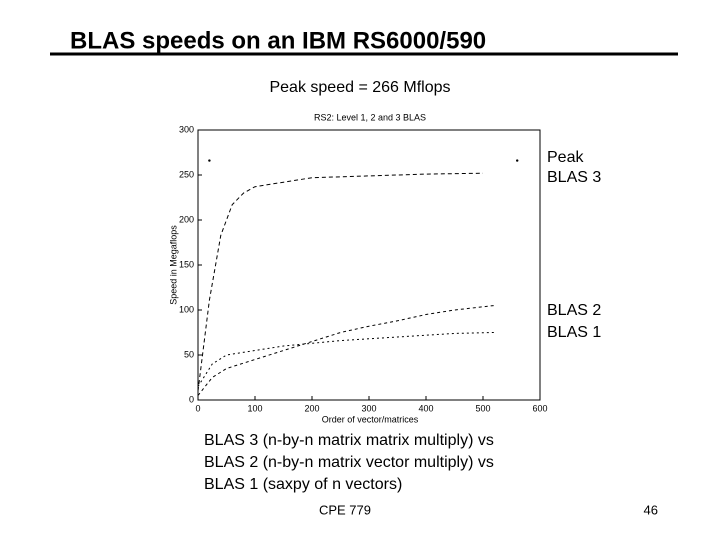  Describe the element at coordinates (574, 310) in the screenshot. I see `series-label: BLAS 2` at that location.